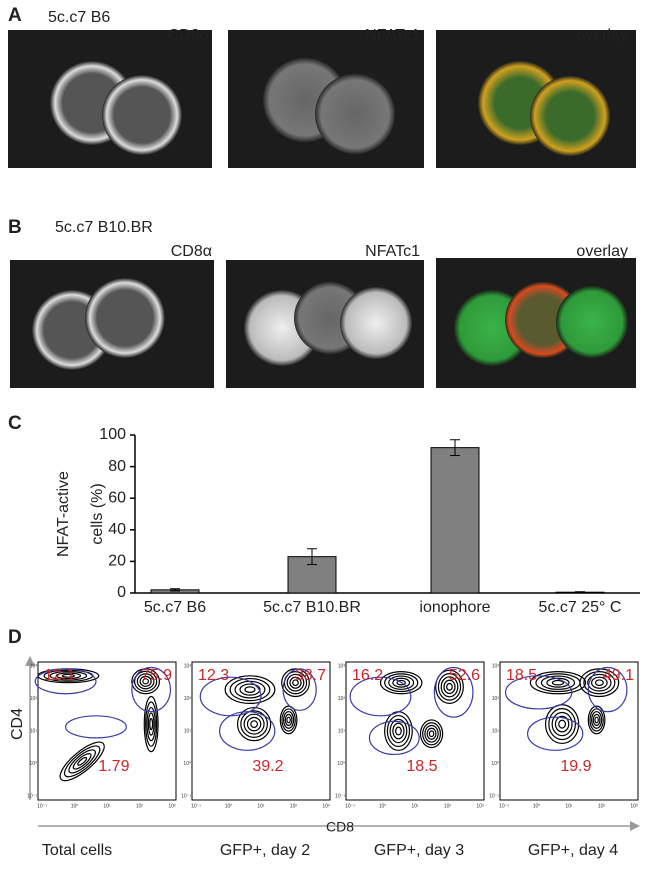  What do you see at coordinates (340, 827) in the screenshot?
I see `x-axis-label: CD8` at bounding box center [340, 827].